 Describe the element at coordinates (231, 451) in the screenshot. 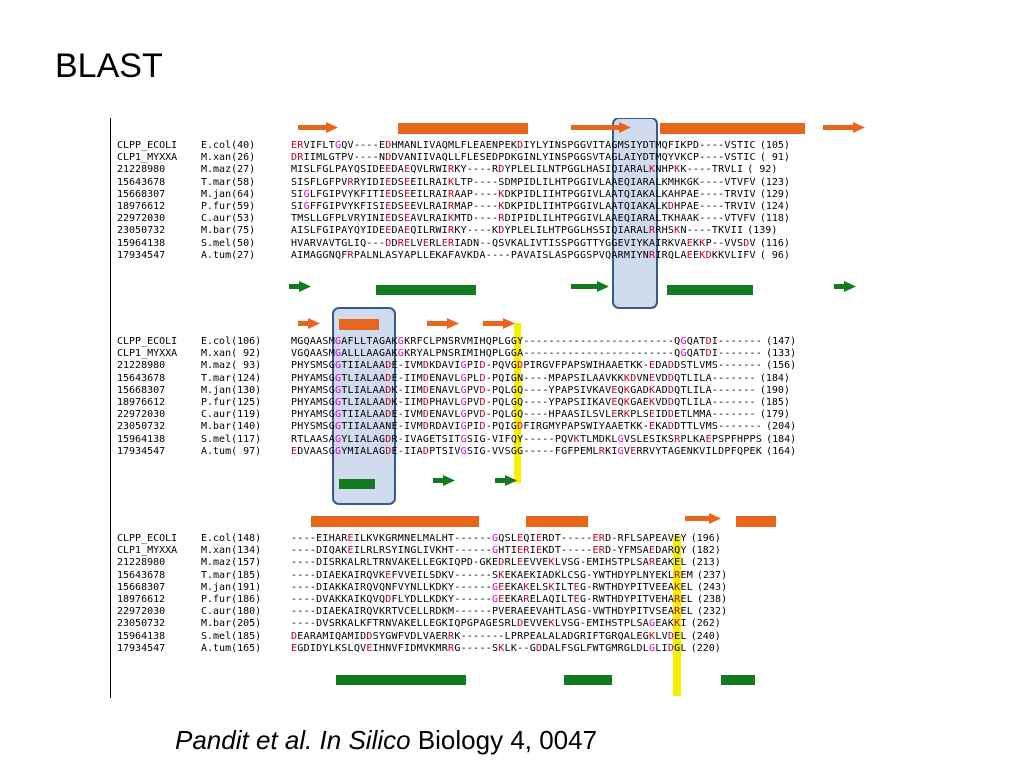

I see `organism-label: A.tum( 97)` at that location.